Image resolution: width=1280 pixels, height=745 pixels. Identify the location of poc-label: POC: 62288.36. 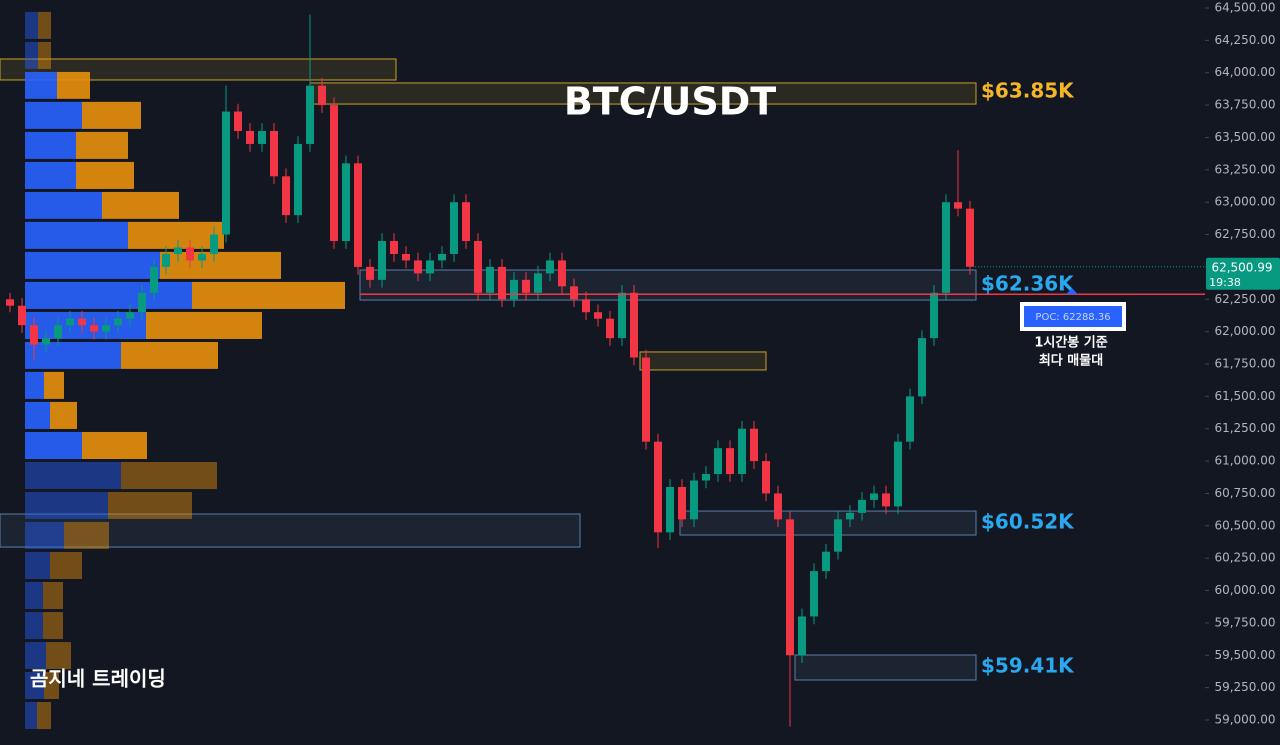
(1072, 317).